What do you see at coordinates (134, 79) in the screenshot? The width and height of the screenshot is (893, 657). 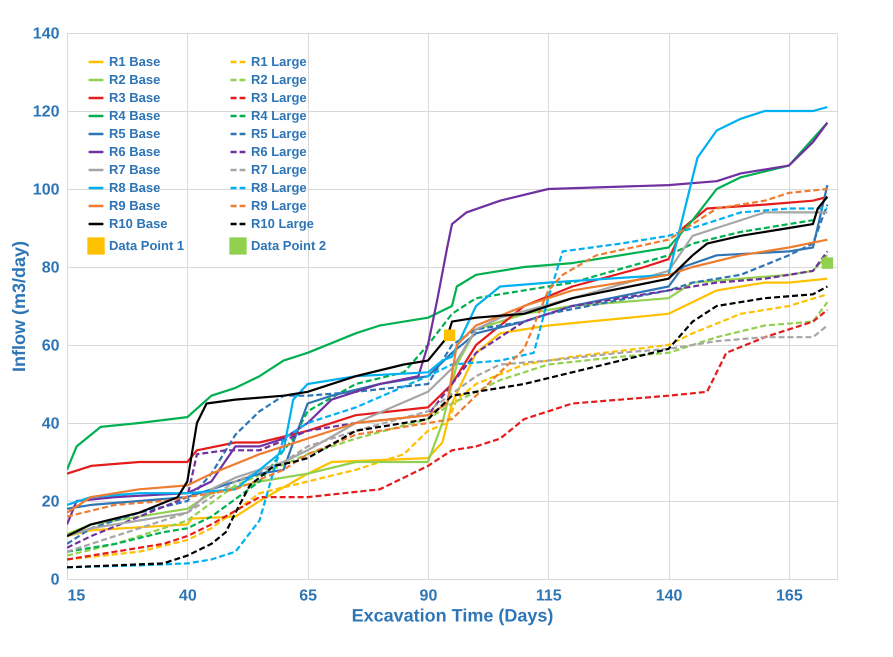 I see `legend-label: R2 Base` at bounding box center [134, 79].